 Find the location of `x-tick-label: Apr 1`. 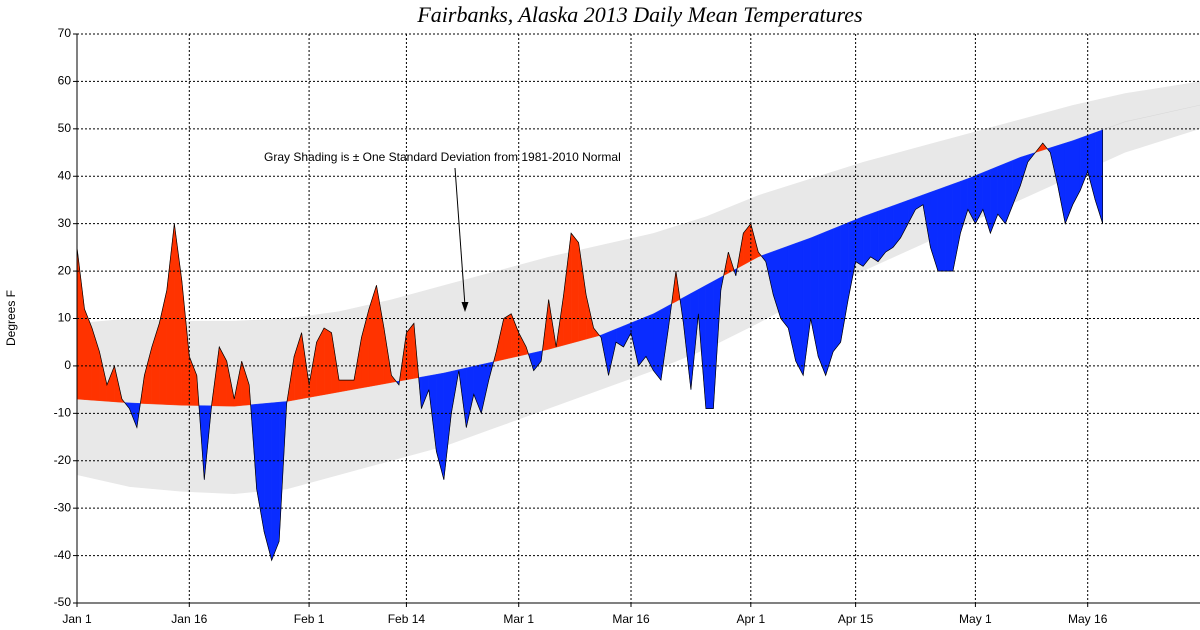

x-tick-label: Apr 1 is located at coordinates (750, 619).